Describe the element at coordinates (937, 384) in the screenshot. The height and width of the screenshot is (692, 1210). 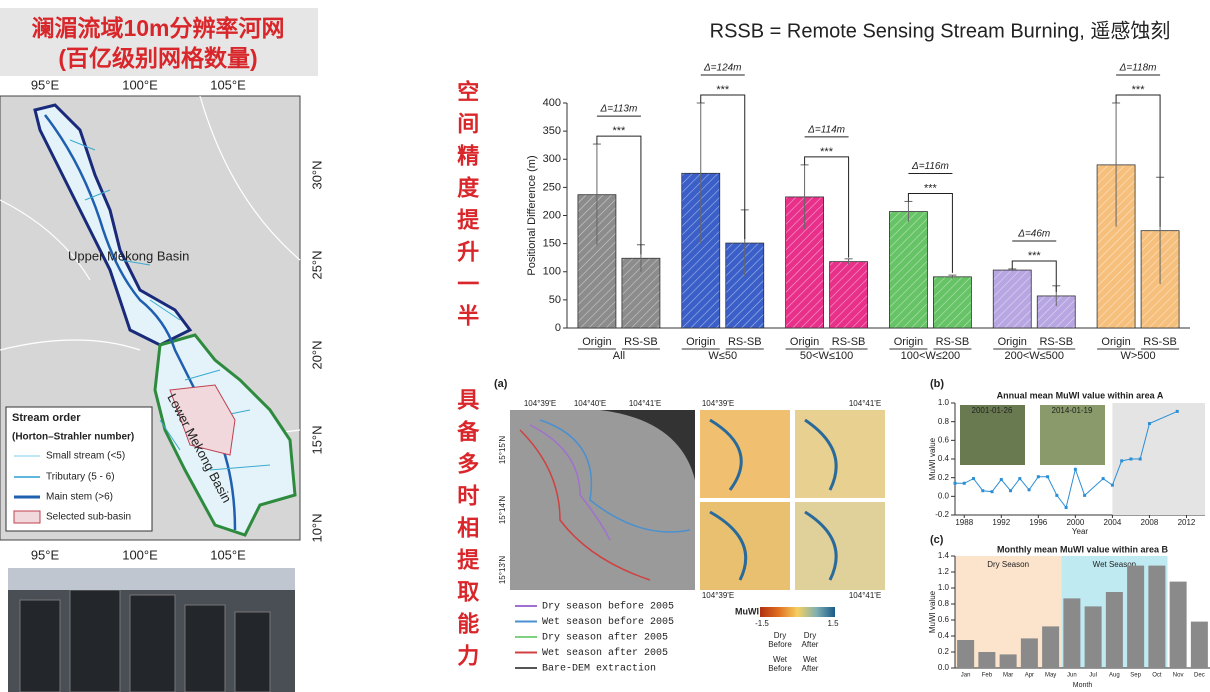
I see `panel-label: (b)` at that location.